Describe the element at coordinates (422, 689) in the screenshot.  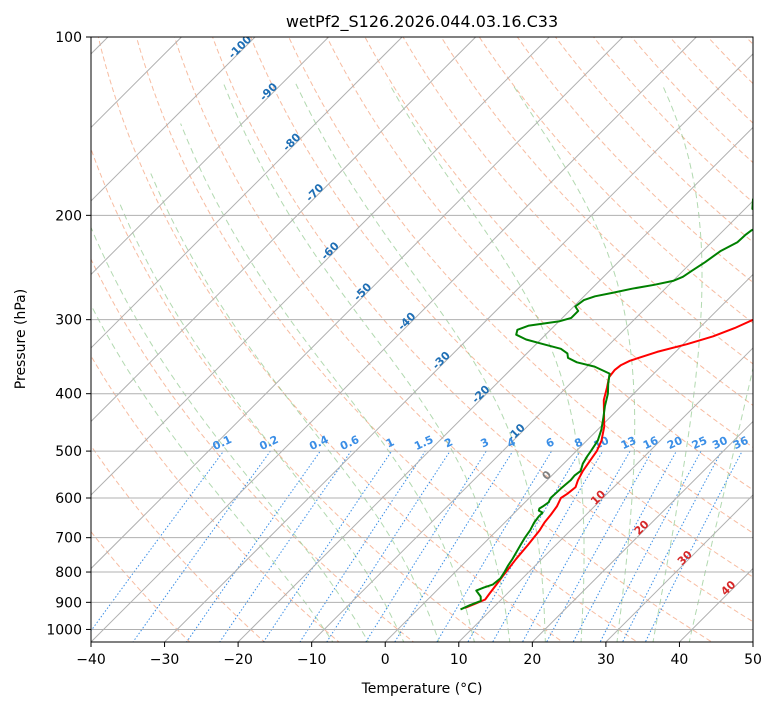
I see `x-axis-label: Temperature (°C)` at that location.